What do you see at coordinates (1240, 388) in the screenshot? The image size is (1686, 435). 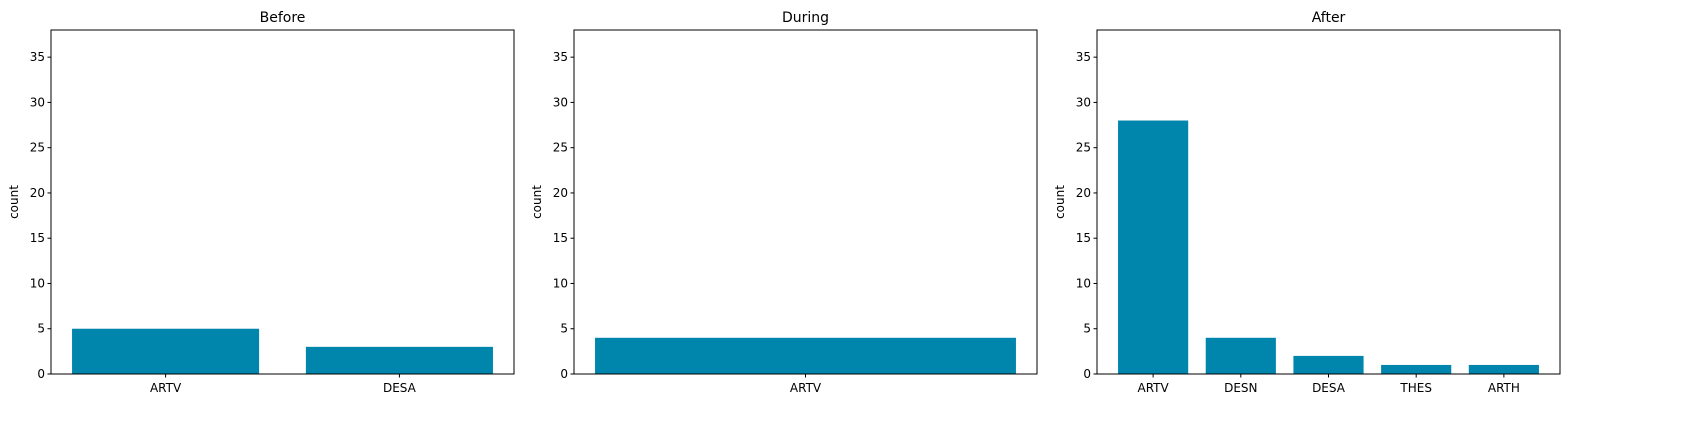 I see `x-tick-label: DESN` at bounding box center [1240, 388].